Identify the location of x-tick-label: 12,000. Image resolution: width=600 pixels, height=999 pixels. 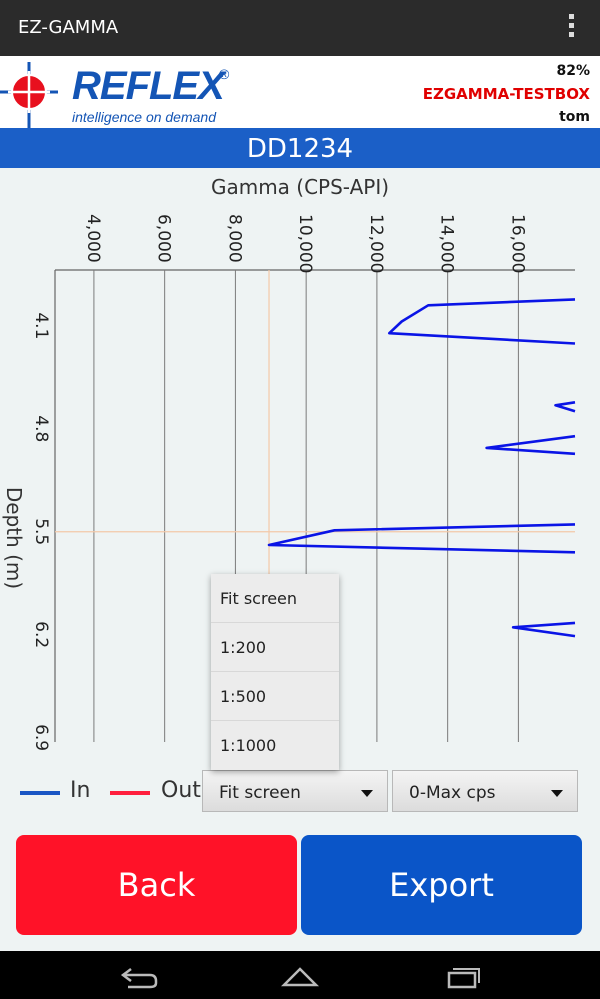
(376, 243).